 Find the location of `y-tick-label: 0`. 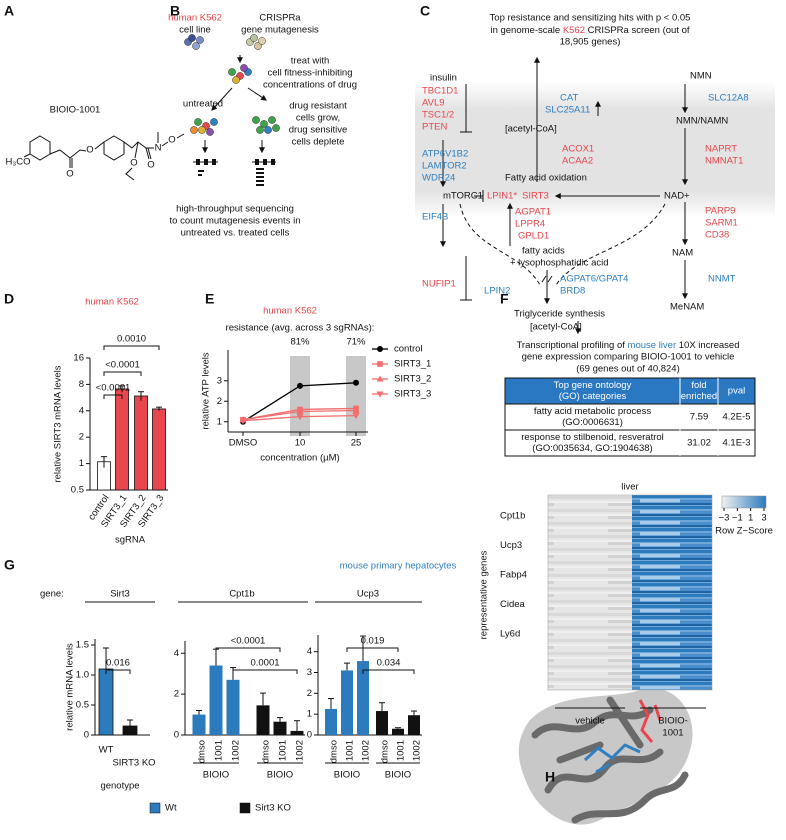

y-tick-label: 0 is located at coordinates (176, 735).